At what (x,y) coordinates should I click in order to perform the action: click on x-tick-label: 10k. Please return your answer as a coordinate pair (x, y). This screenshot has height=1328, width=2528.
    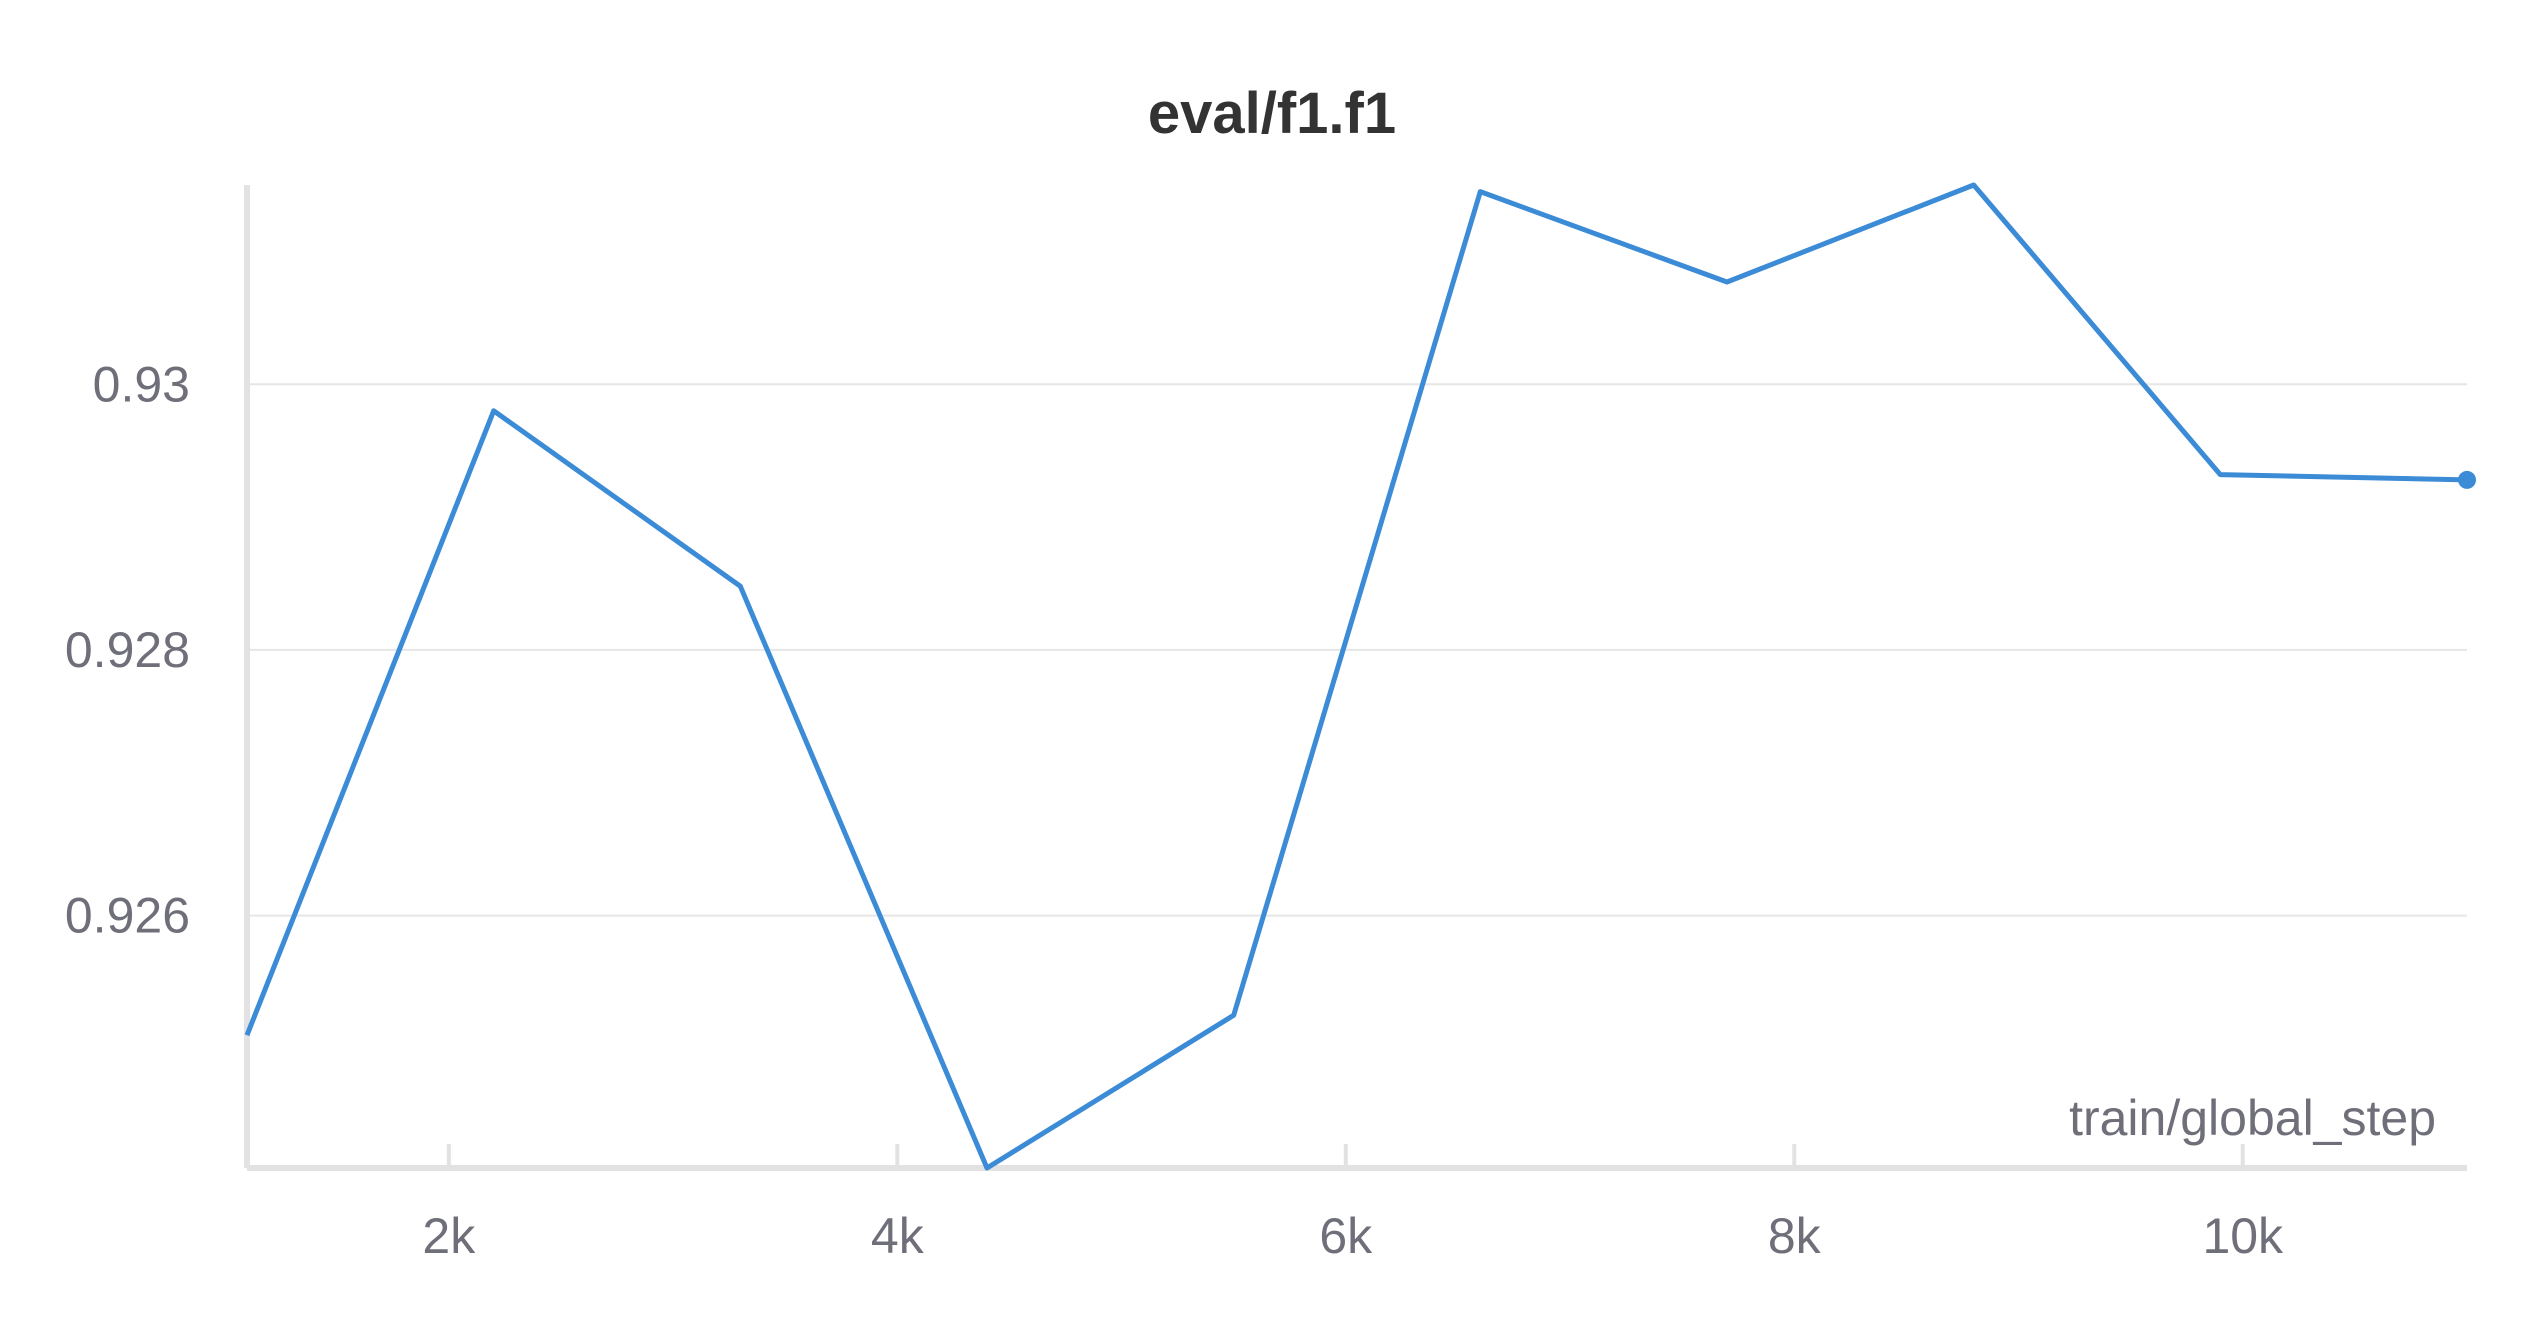
    Looking at the image, I should click on (2243, 1236).